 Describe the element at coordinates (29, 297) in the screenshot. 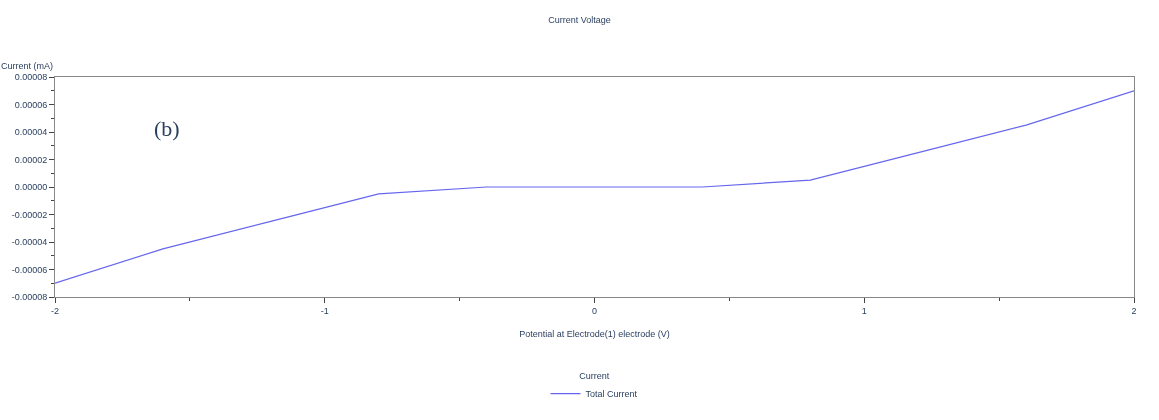

I see `y-tick-label: -0.00008` at that location.